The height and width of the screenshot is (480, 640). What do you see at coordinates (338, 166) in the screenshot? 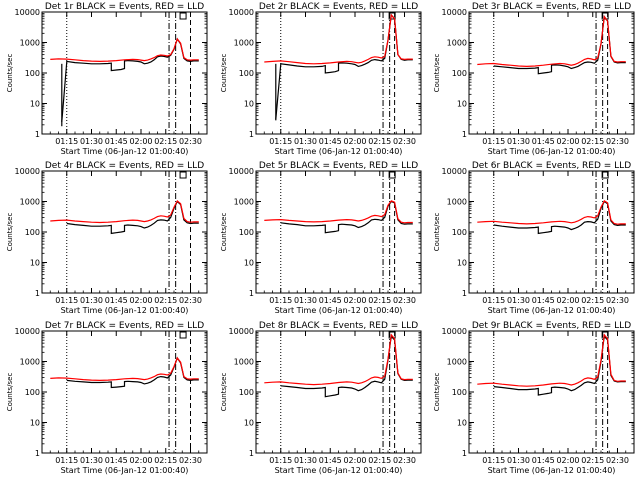
I see `chart-title: Det 5r BLACK = Events, RED = LLD` at bounding box center [338, 166].